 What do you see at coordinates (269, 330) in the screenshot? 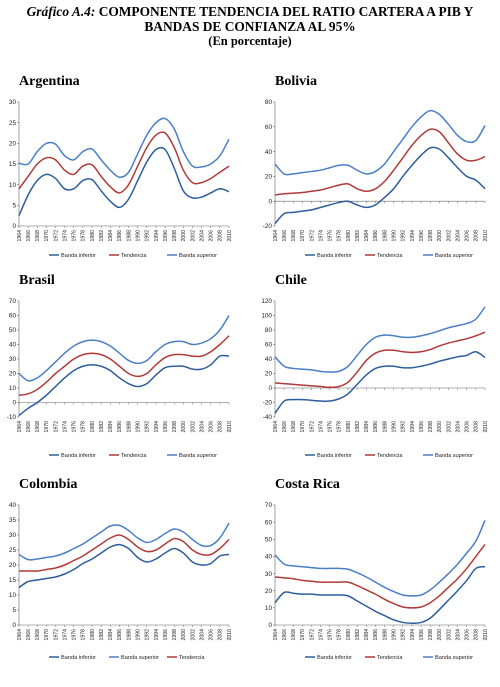
I see `y-tick-label: 80` at bounding box center [269, 330].